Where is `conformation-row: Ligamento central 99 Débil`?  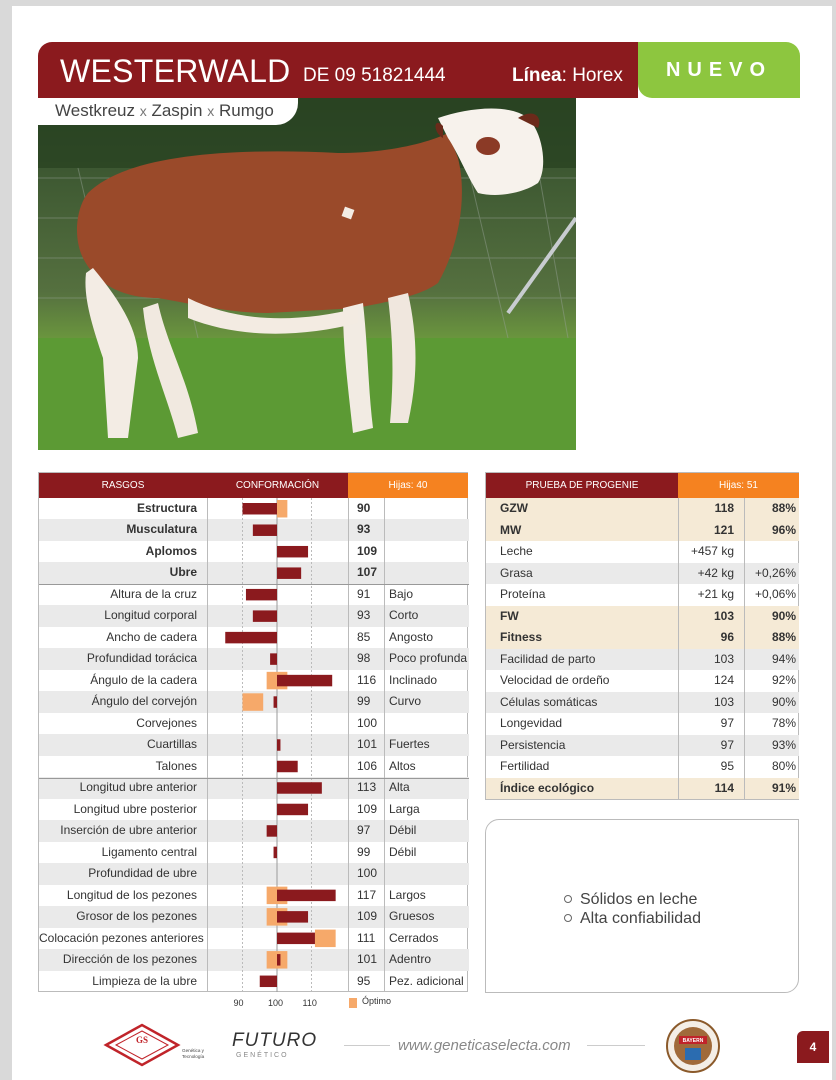
conformation-row: Ligamento central 99 Débil is located at coordinates (254, 853).